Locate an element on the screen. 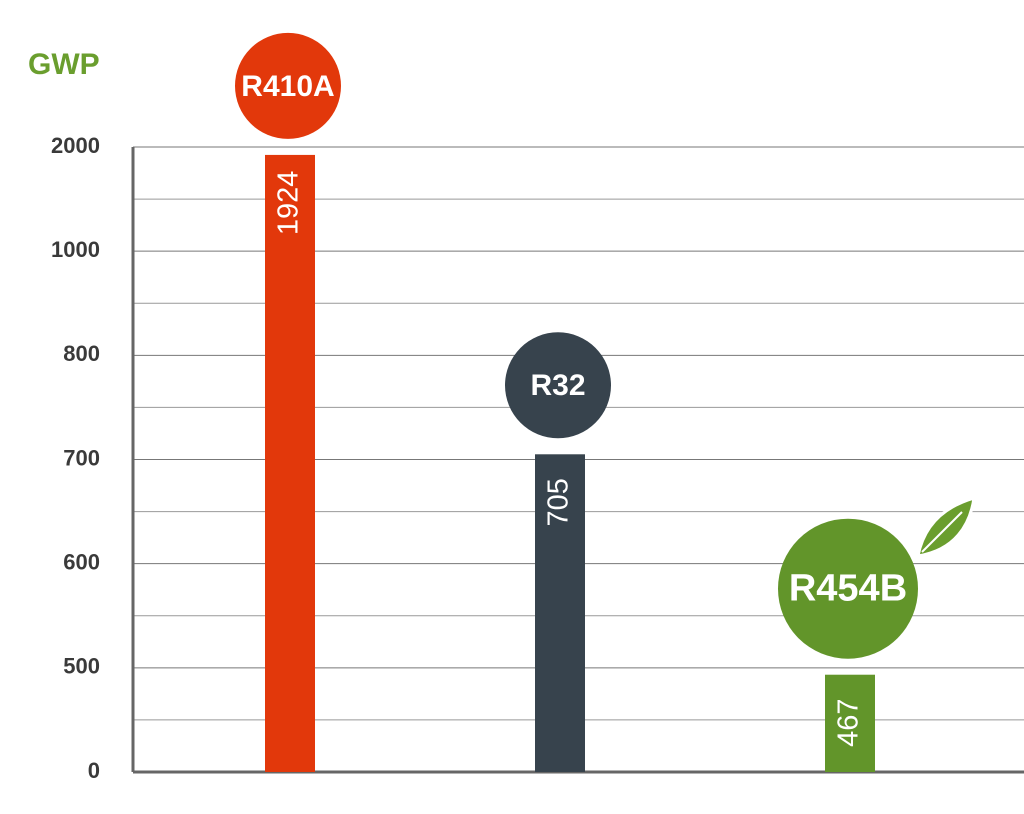 This screenshot has height=814, width=1024. category-label: R410A is located at coordinates (287, 86).